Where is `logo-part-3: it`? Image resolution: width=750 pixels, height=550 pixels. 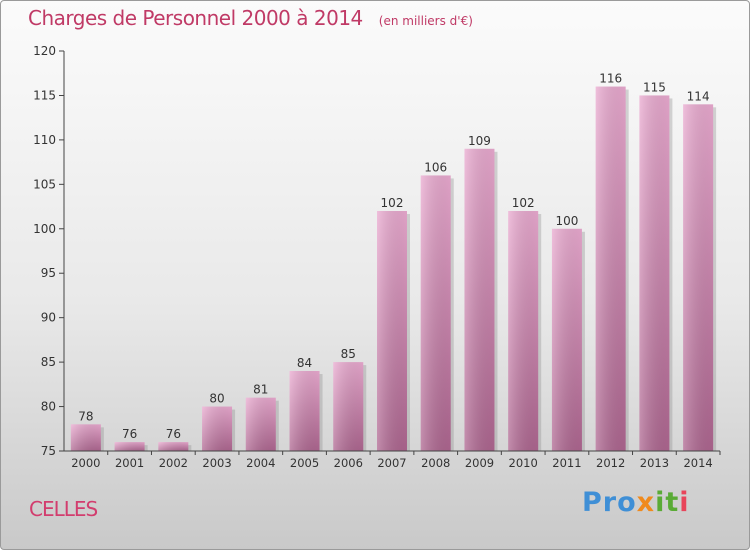 logo-part-3: it is located at coordinates (667, 502).